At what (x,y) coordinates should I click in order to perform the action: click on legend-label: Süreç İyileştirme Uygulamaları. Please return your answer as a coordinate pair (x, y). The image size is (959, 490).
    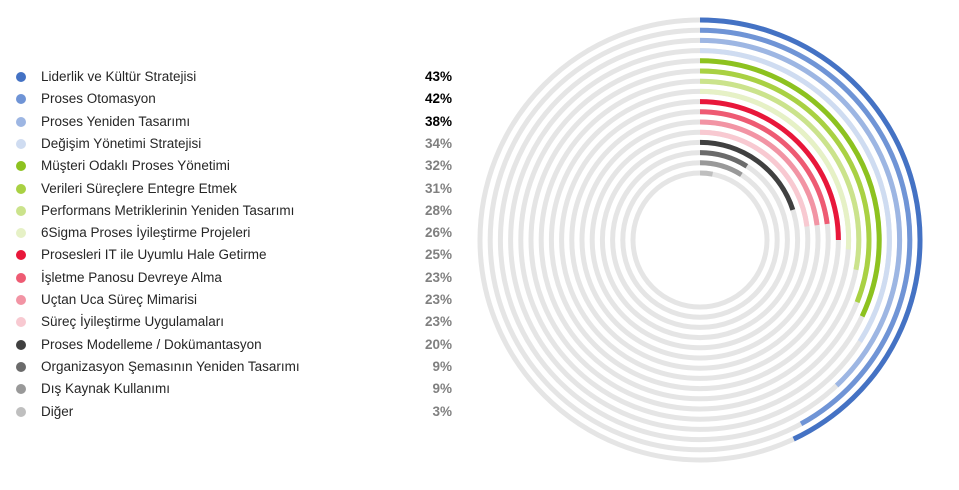
    Looking at the image, I should click on (133, 322).